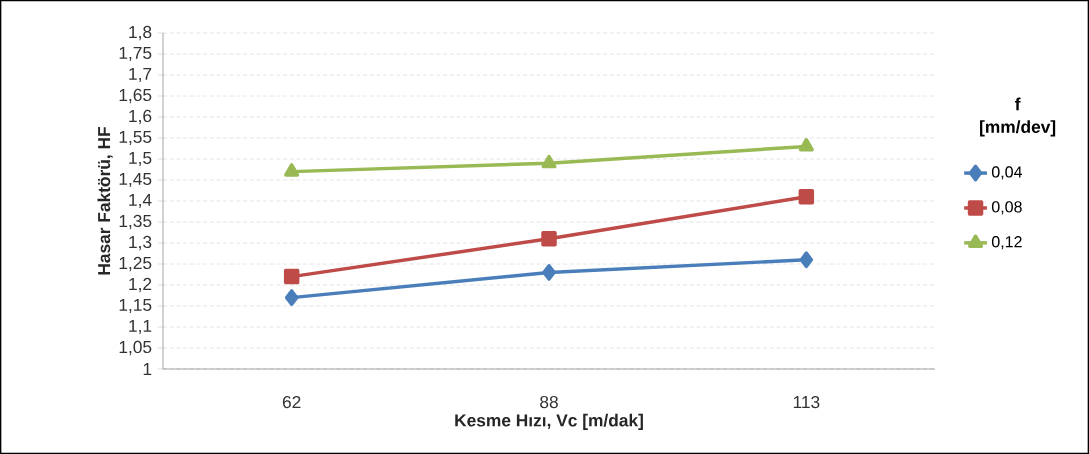 This screenshot has width=1089, height=454. I want to click on legend-label: 0,04, so click(1006, 173).